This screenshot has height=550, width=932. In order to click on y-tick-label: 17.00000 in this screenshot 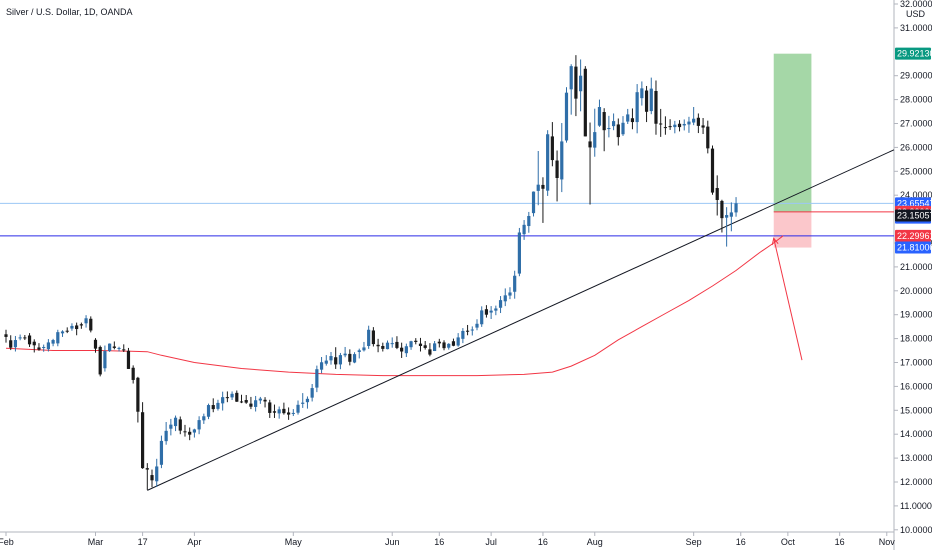, I will do `click(916, 363)`.